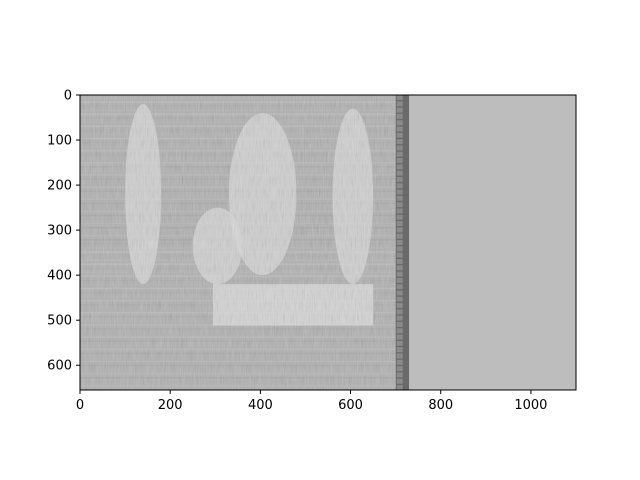 The width and height of the screenshot is (640, 480). I want to click on y-tick-label: 600, so click(59, 366).